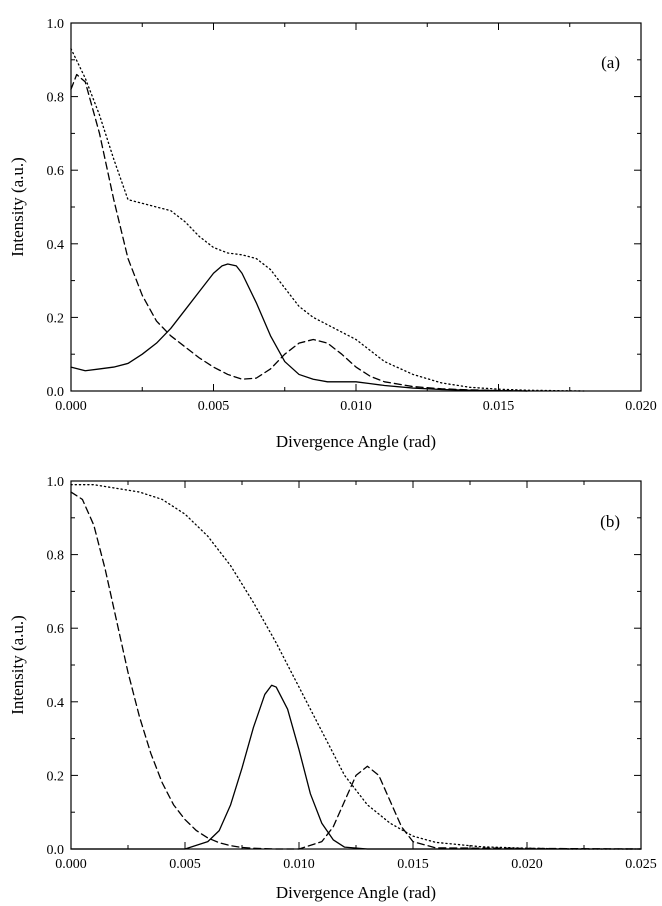 This screenshot has width=662, height=906. Describe the element at coordinates (356, 892) in the screenshot. I see `x-axis-title-b: Divergence Angle (rad)` at that location.